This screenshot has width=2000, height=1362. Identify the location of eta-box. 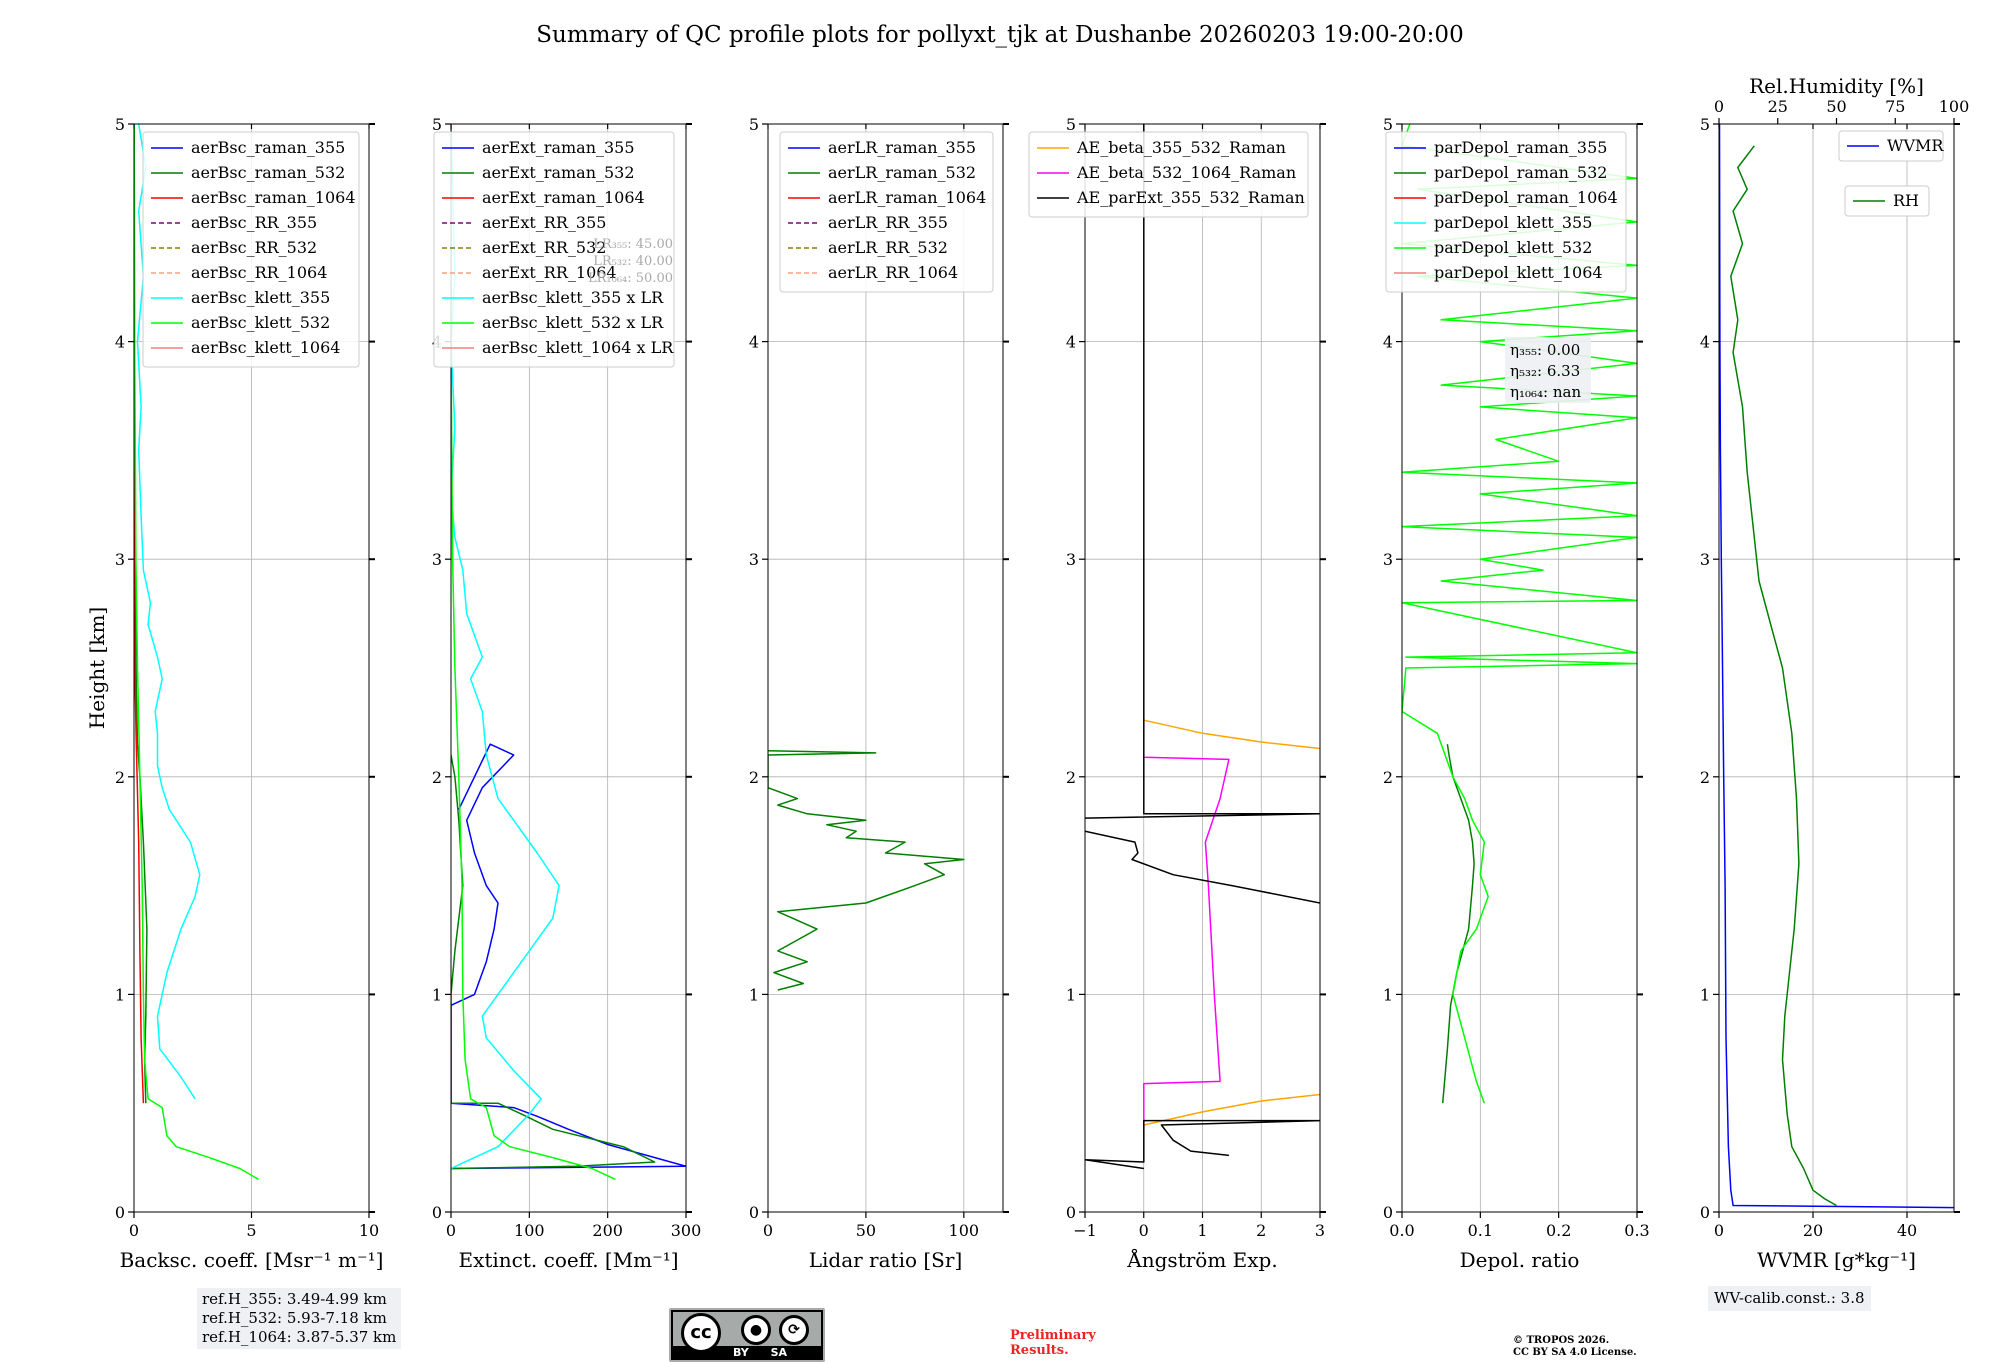
(1548, 370).